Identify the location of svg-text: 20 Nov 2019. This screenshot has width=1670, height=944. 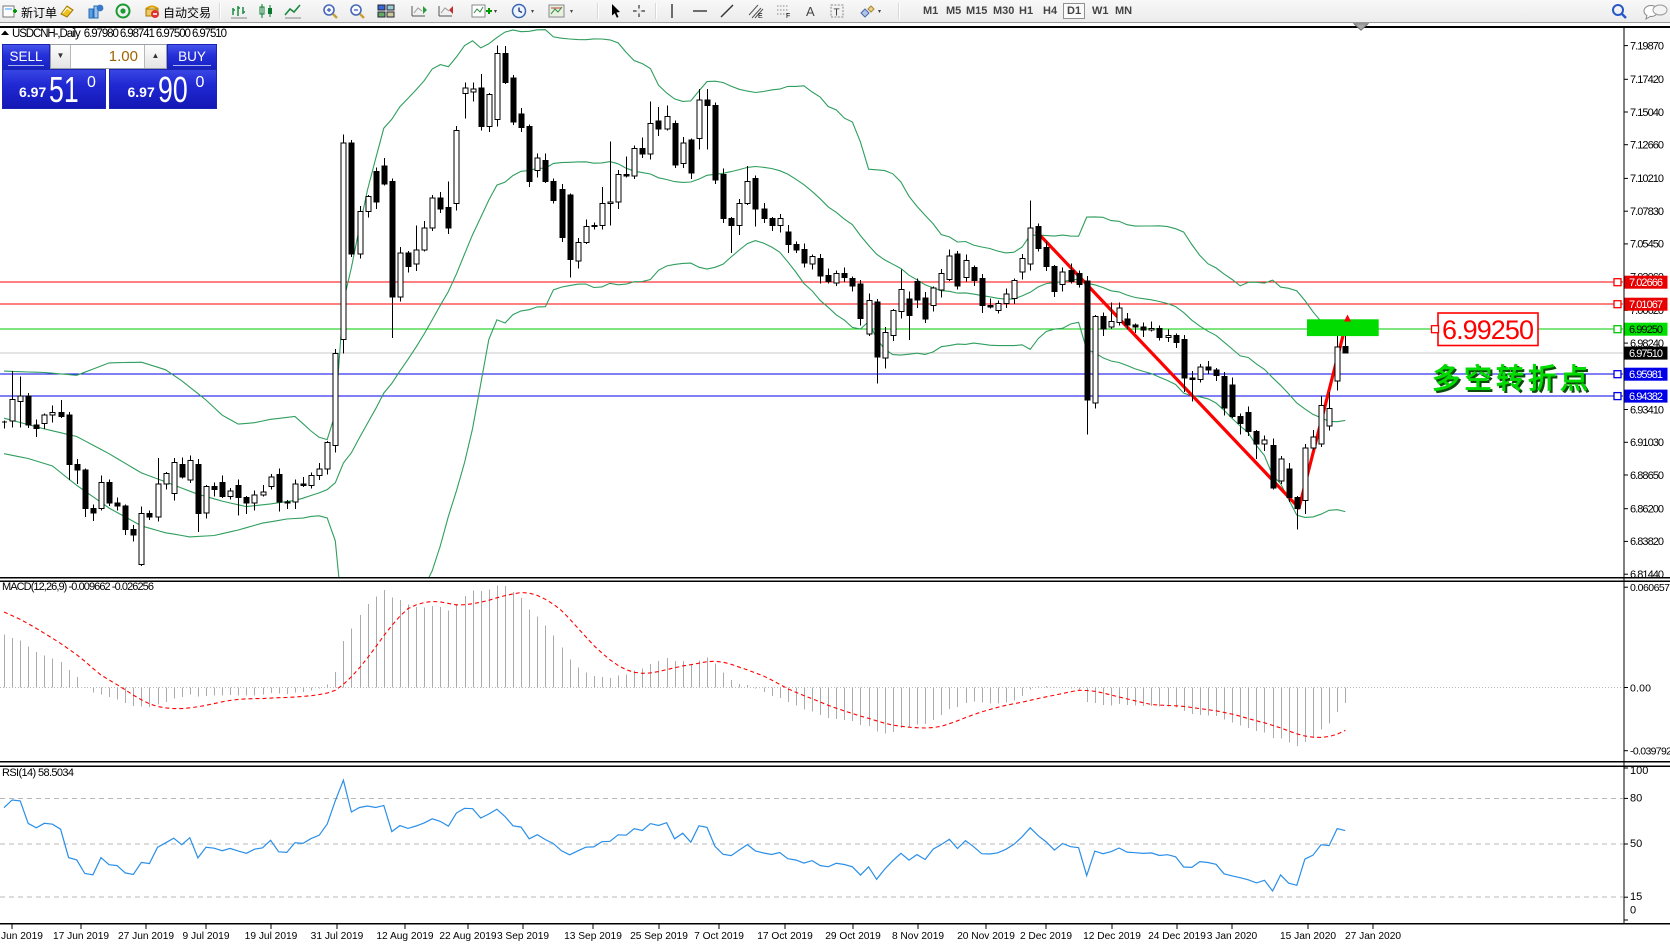
(986, 936).